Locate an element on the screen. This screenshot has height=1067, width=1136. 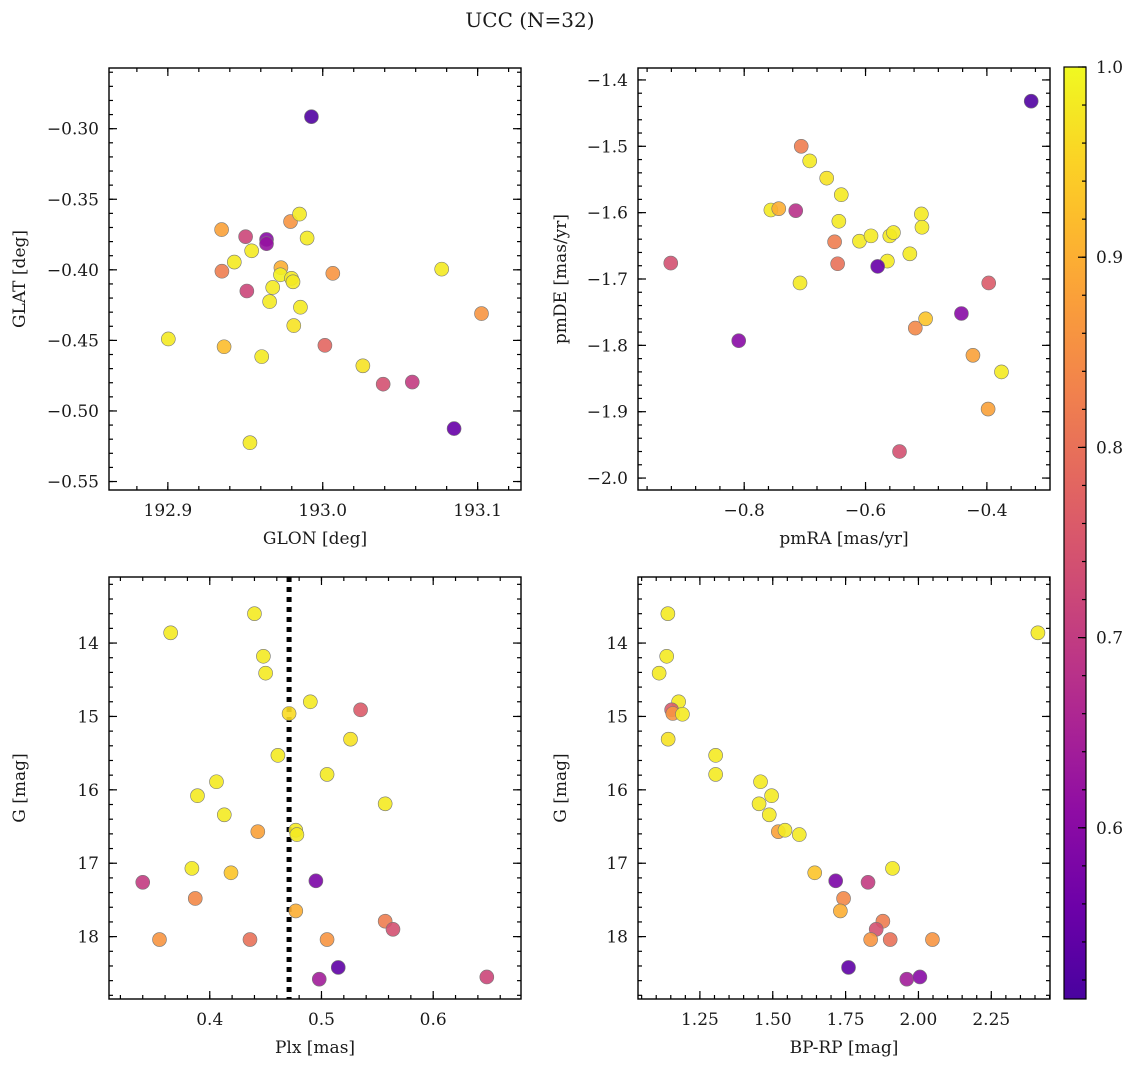
colorbar-gradient is located at coordinates (1075, 533).